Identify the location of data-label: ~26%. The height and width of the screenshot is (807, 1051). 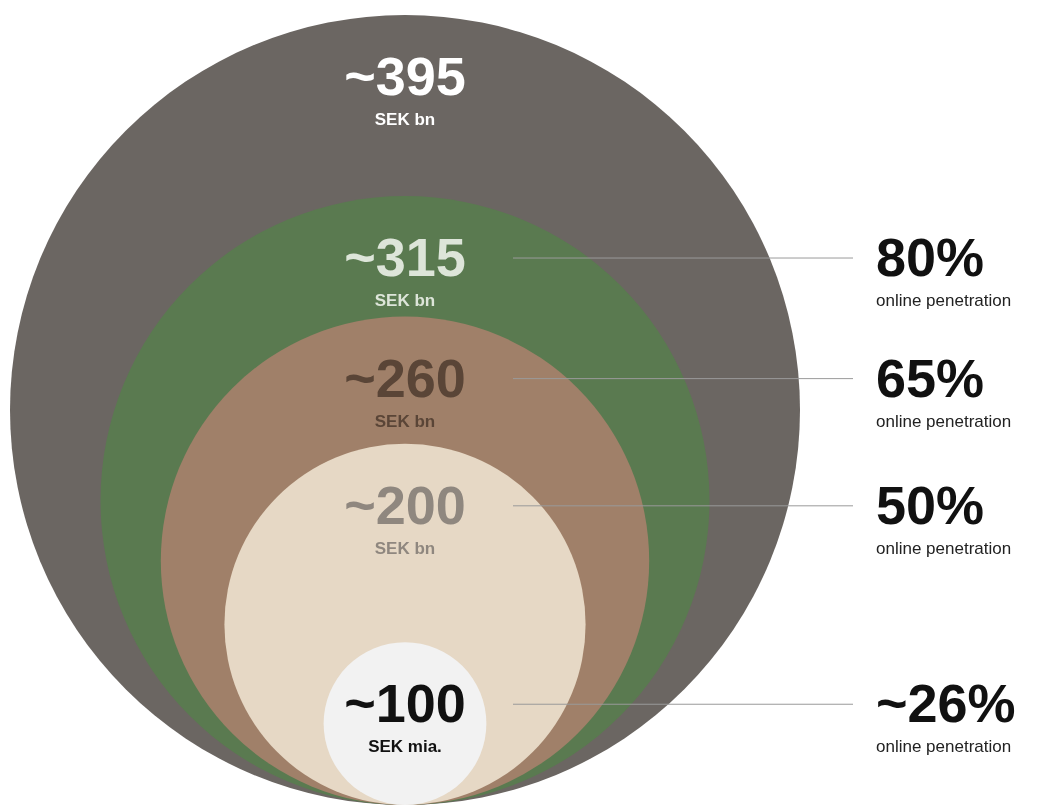
(946, 703).